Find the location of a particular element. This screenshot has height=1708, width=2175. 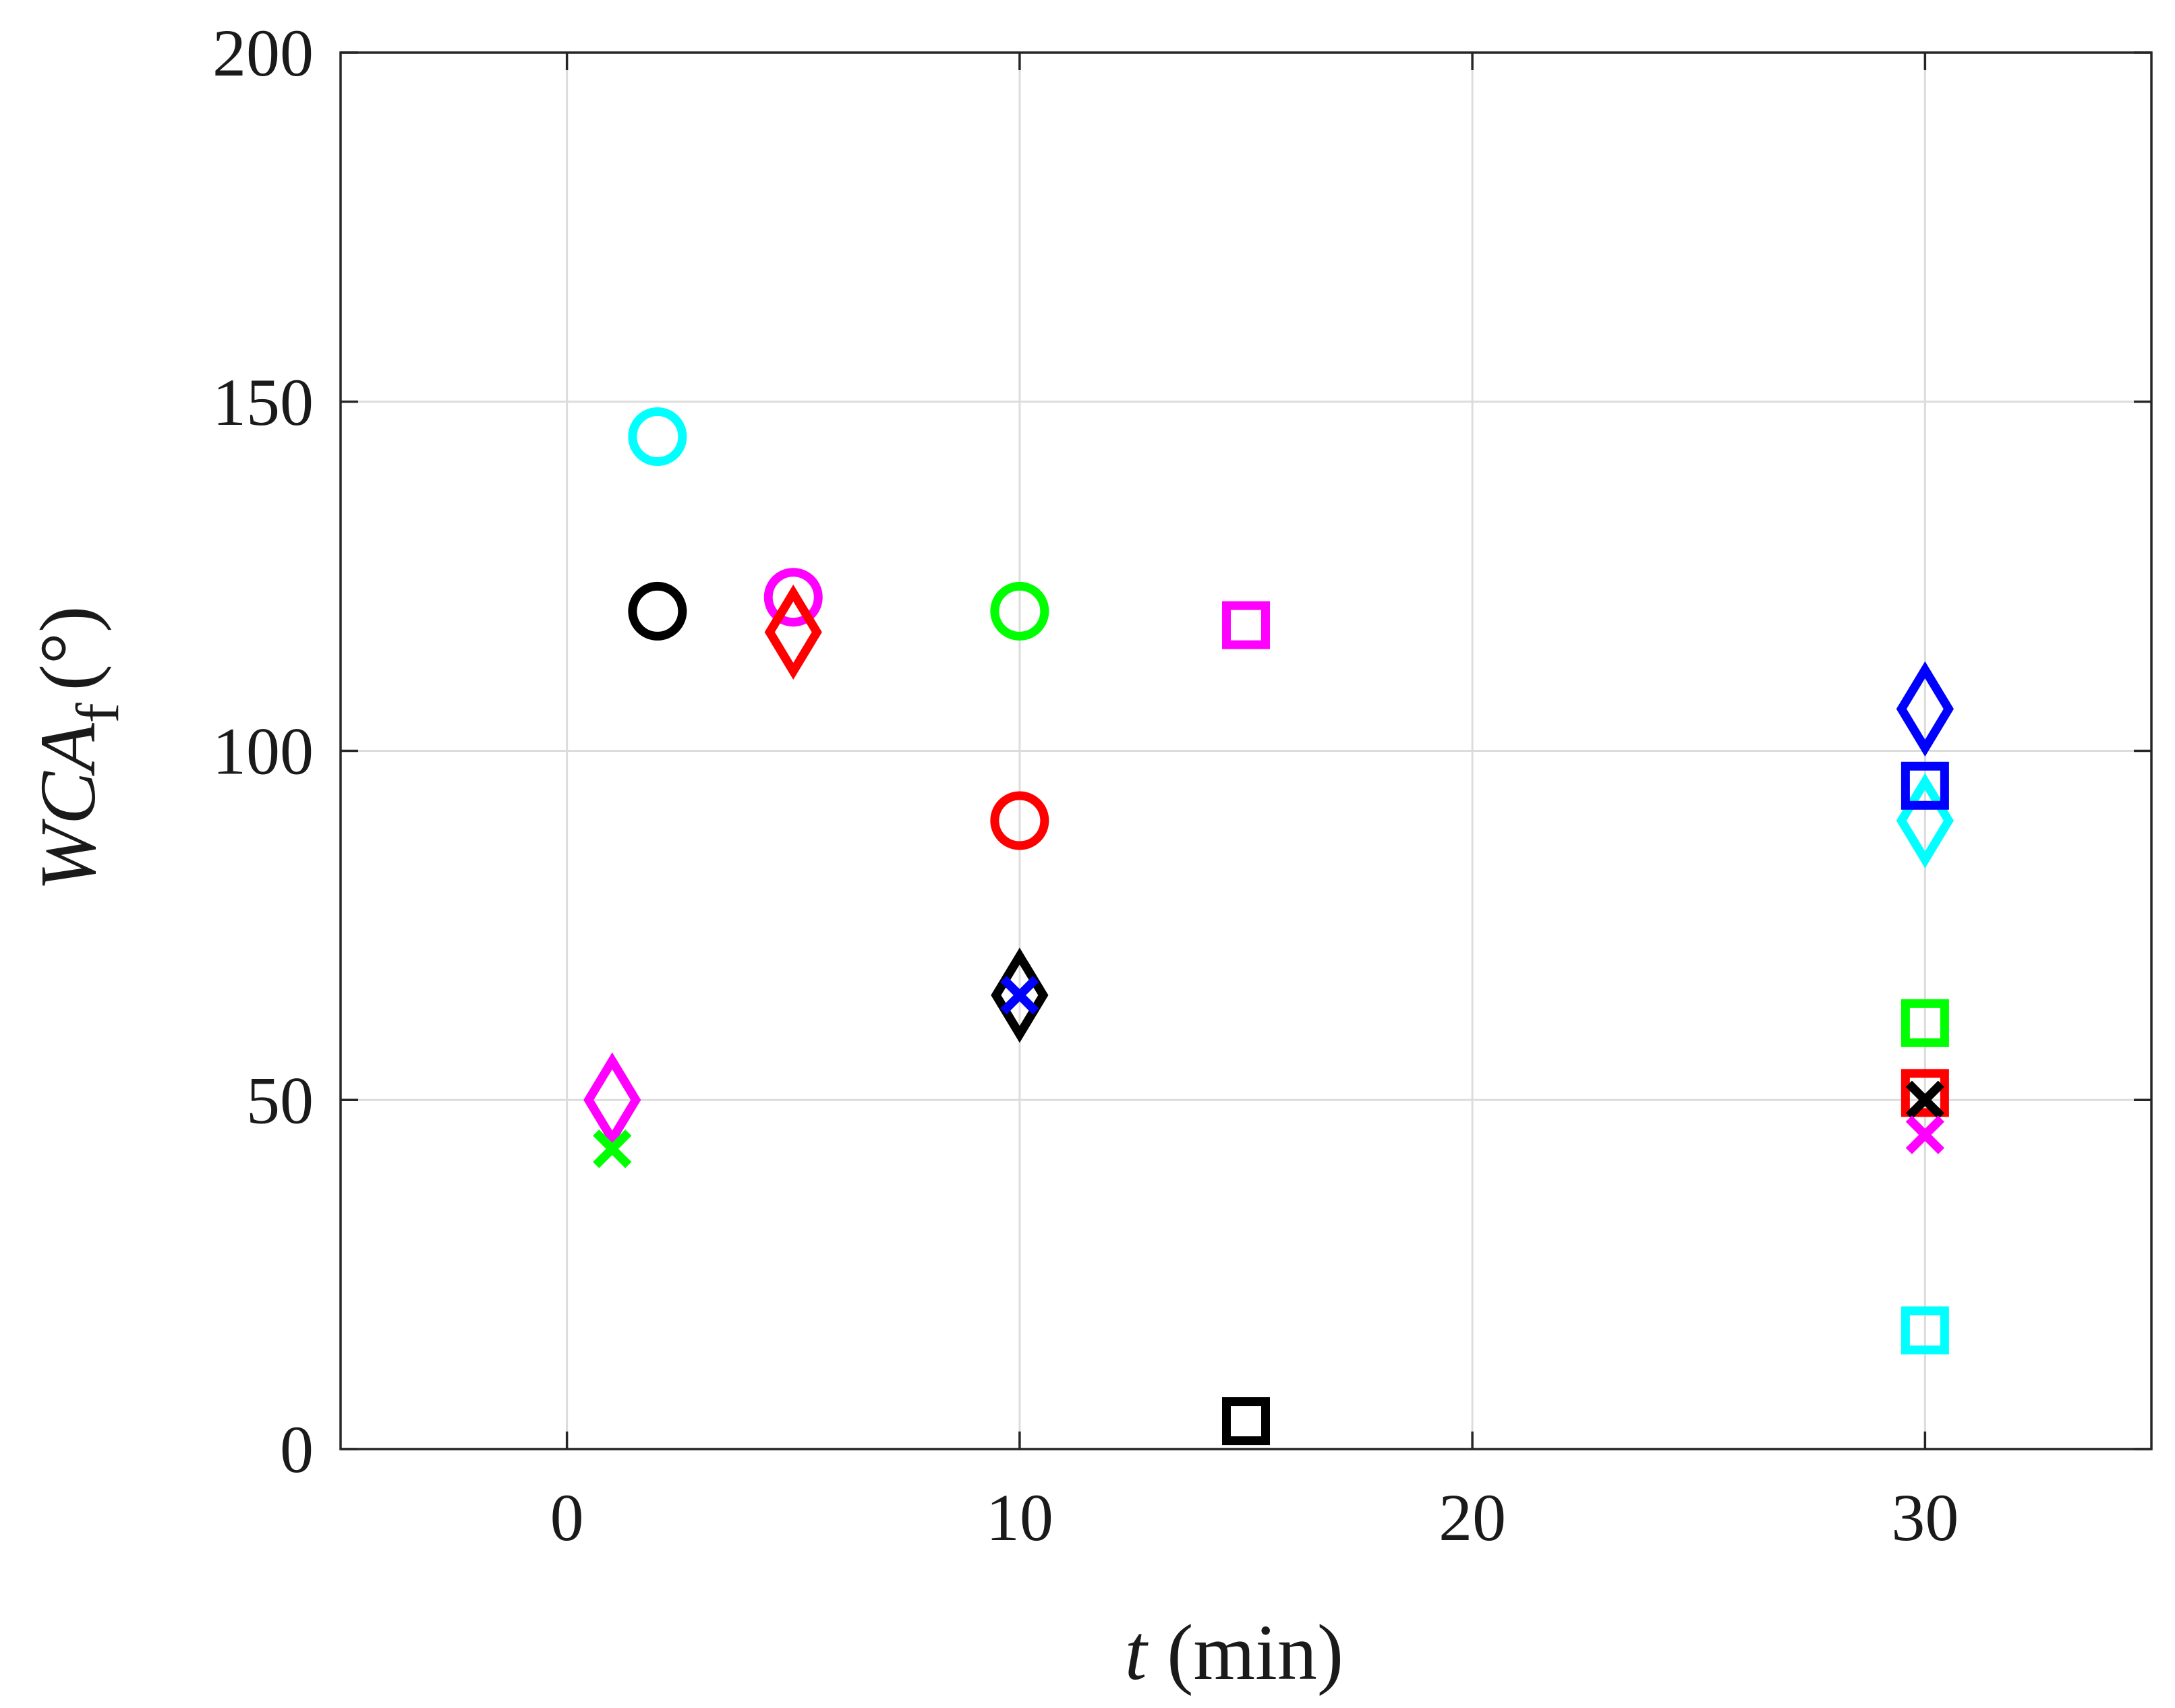

x-axis-title: t (min) is located at coordinates (1234, 1652).